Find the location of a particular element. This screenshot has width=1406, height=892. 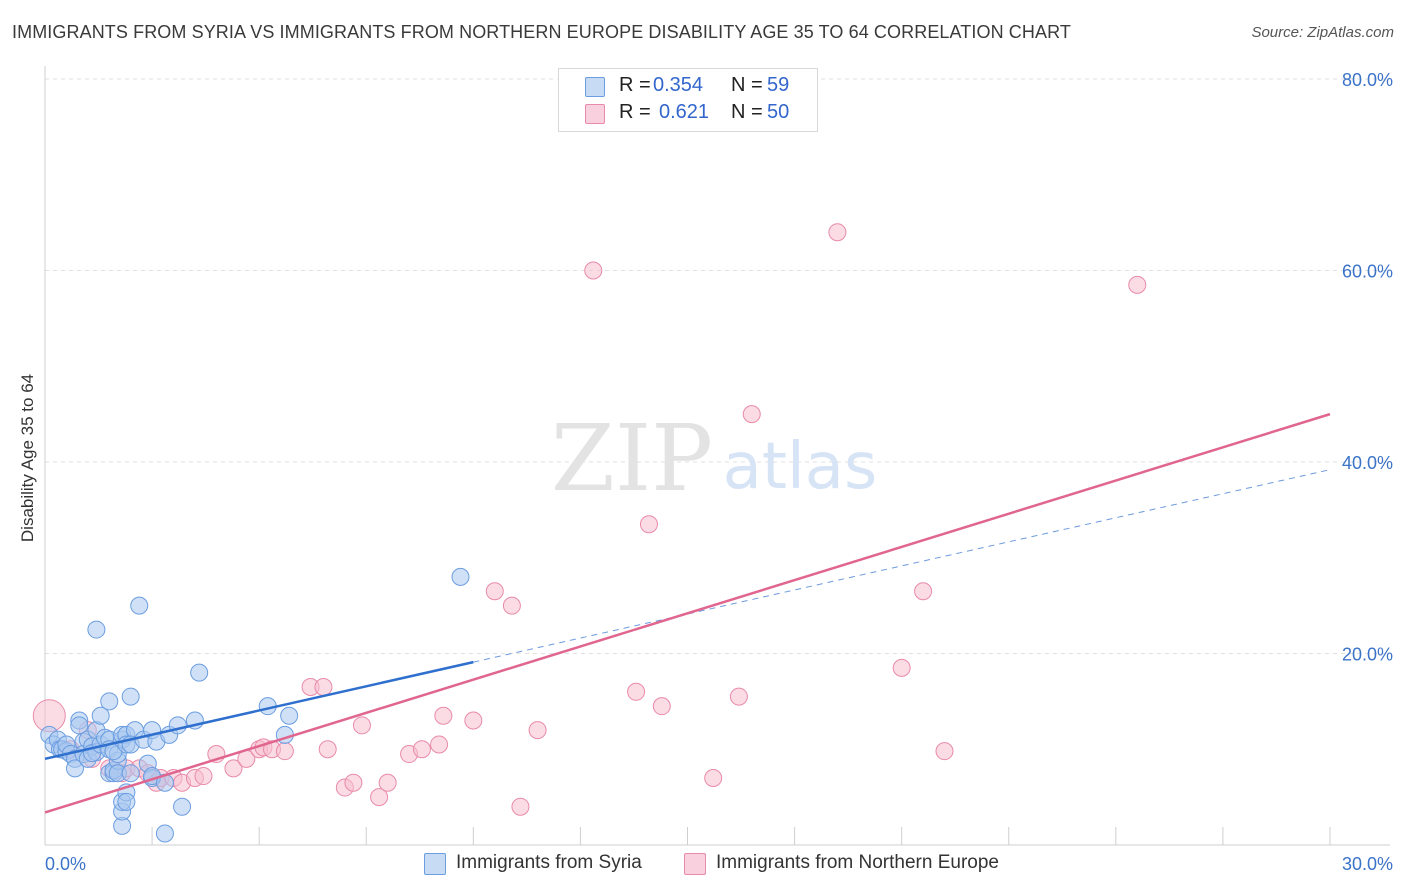

legend-r-value-syria: 0.354 is located at coordinates (678, 85).